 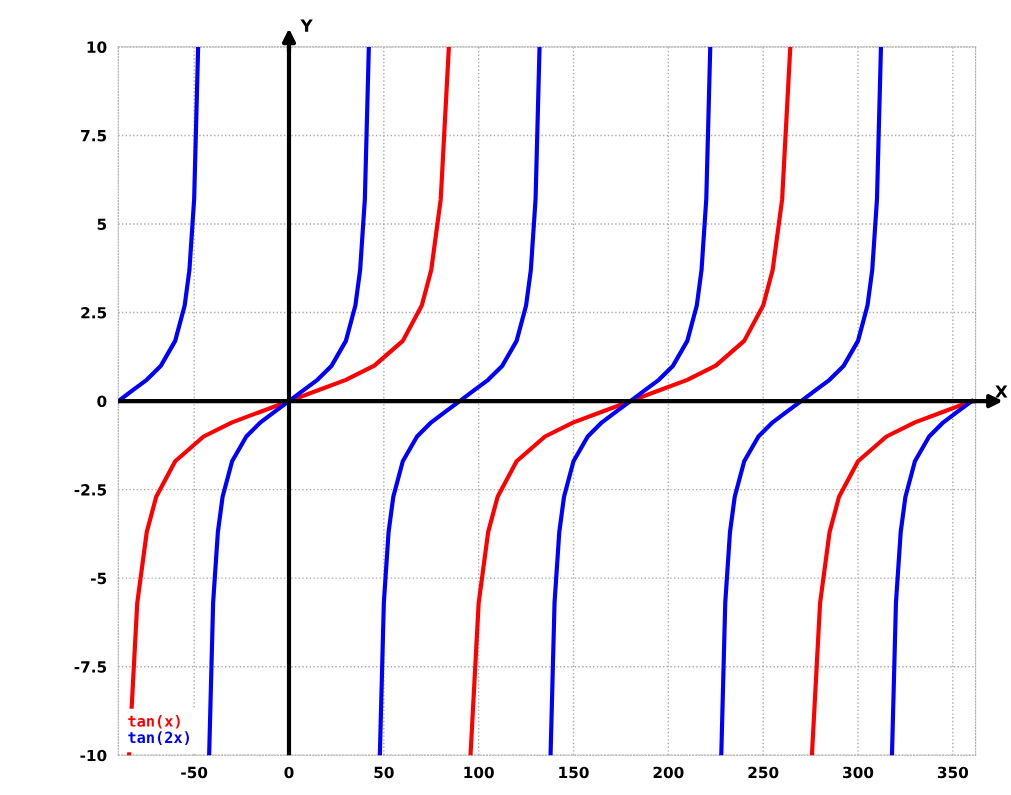 What do you see at coordinates (102, 224) in the screenshot?
I see `y-tick-label: 5` at bounding box center [102, 224].